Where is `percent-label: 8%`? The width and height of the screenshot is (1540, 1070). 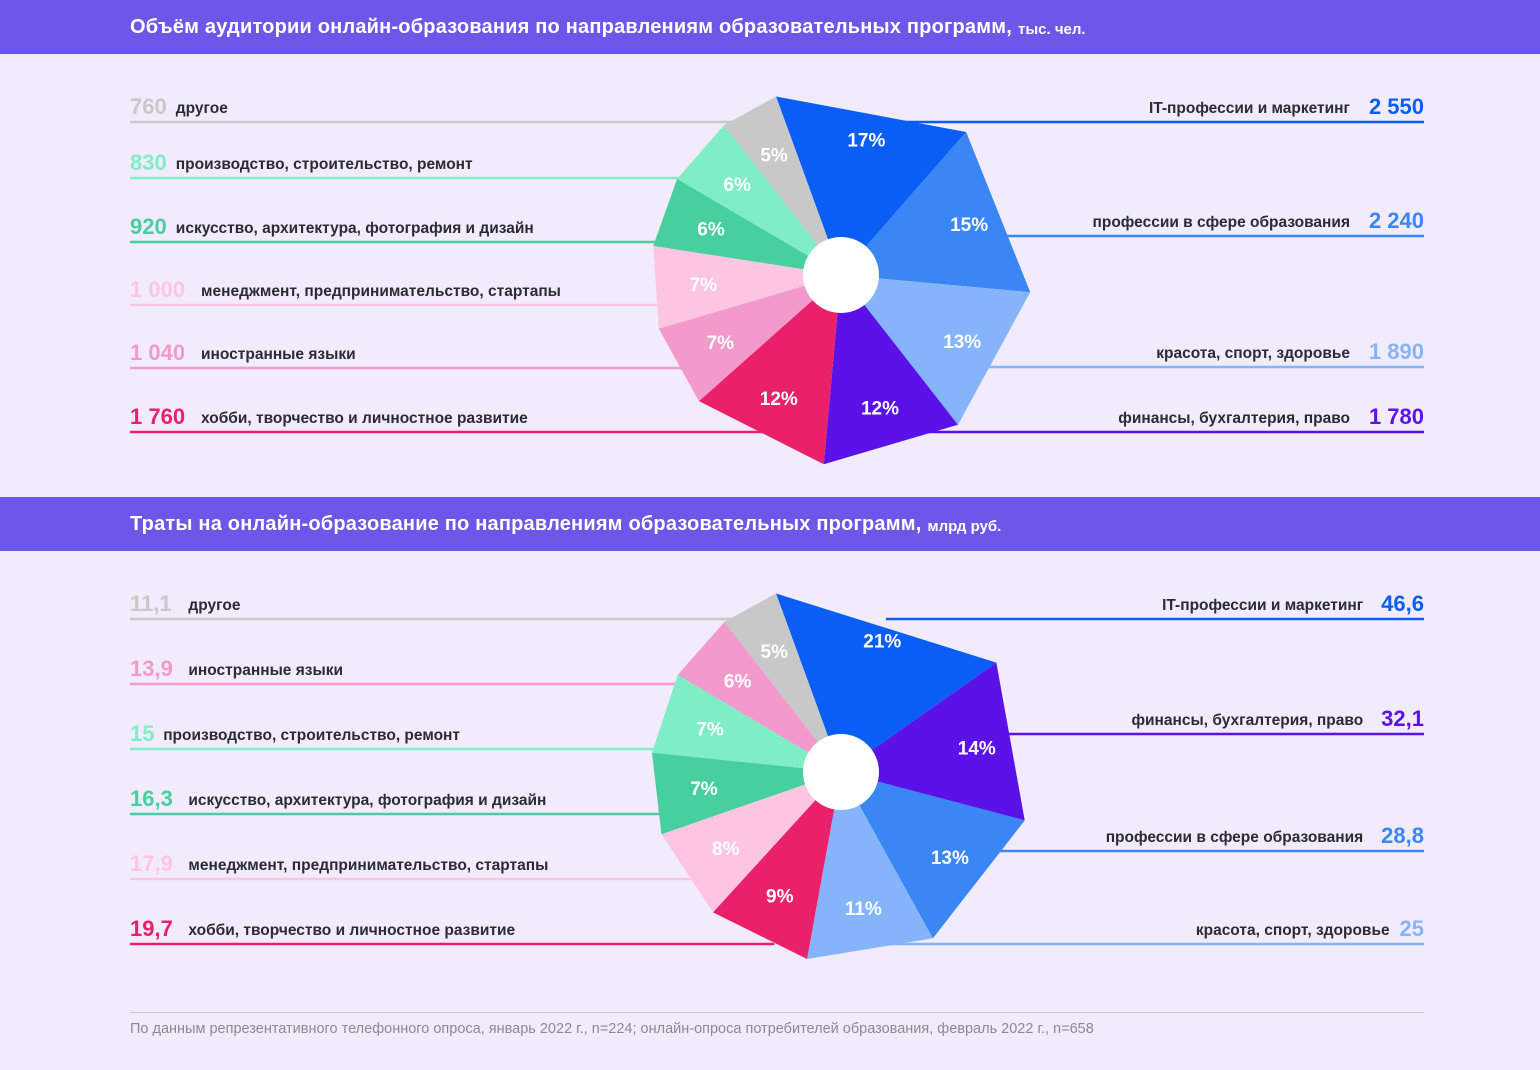 percent-label: 8% is located at coordinates (726, 849).